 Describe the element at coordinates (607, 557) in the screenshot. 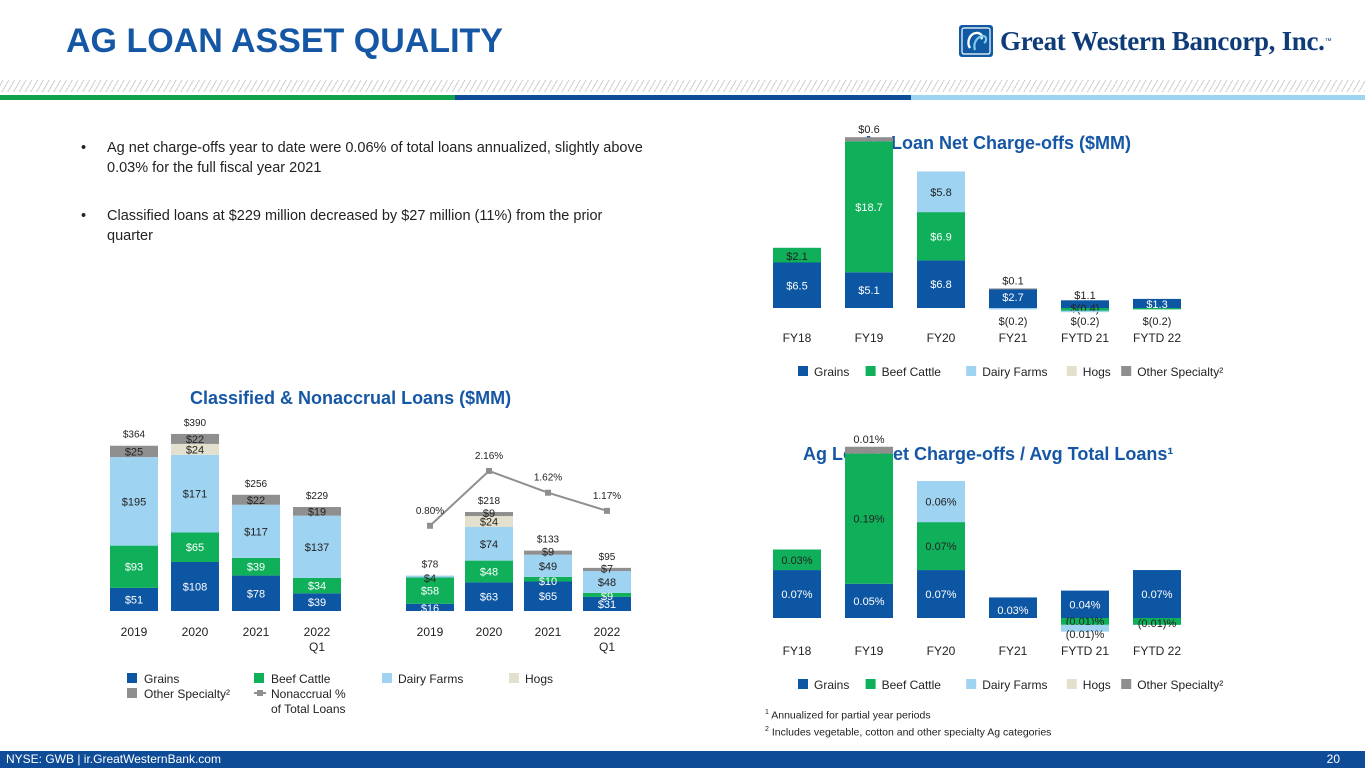

I see `total-label: $95` at that location.